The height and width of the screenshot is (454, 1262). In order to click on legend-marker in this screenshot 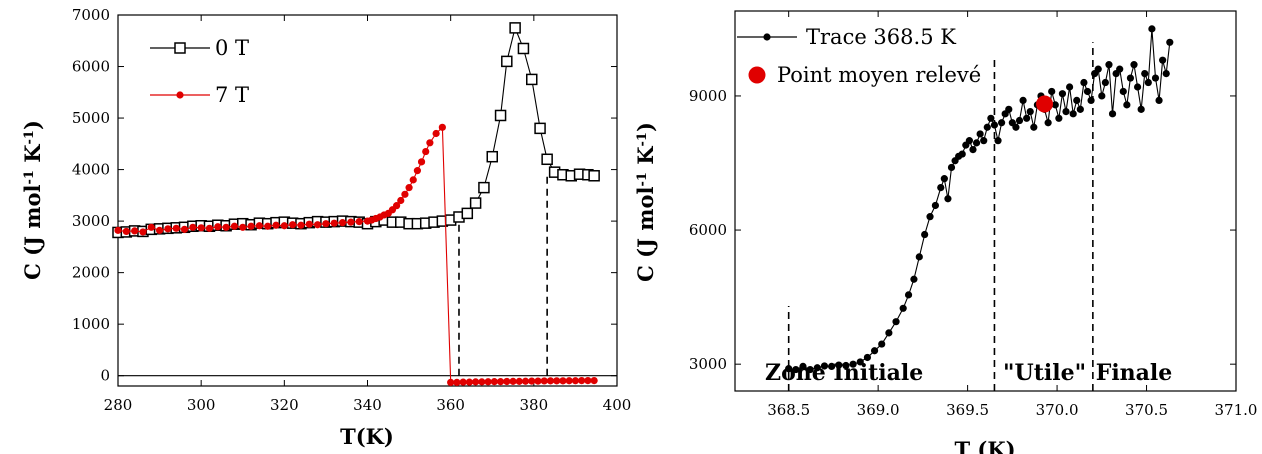, I will do `click(180, 95)`.